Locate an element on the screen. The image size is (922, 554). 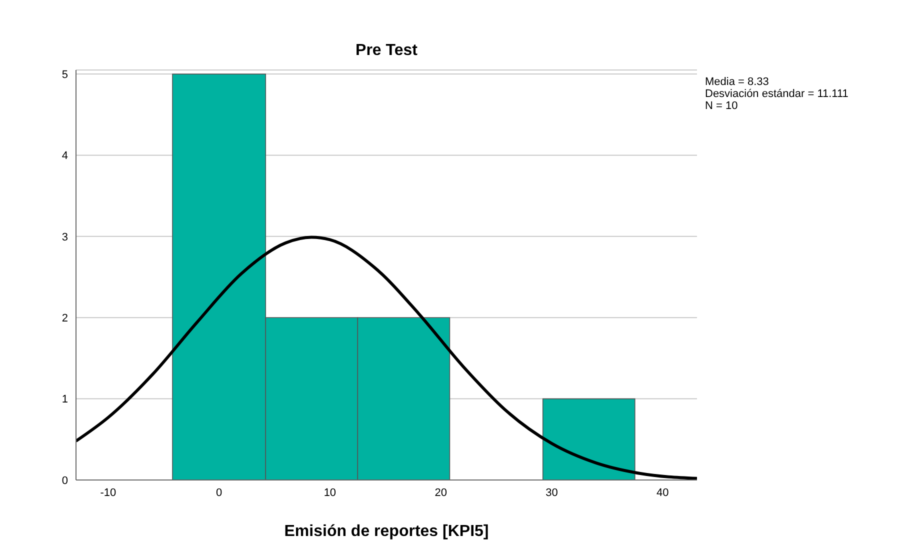
y-tick-label: 3 is located at coordinates (65, 237).